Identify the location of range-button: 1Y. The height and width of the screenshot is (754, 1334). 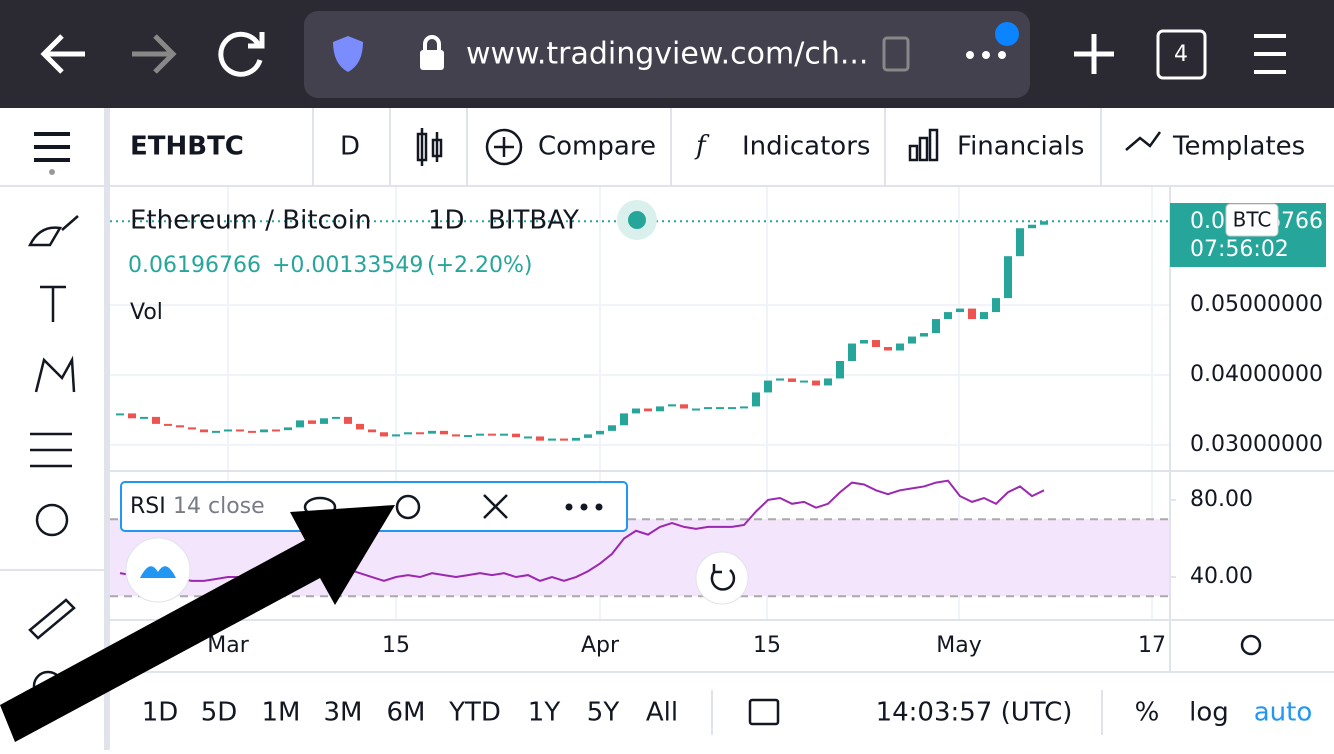
(544, 713).